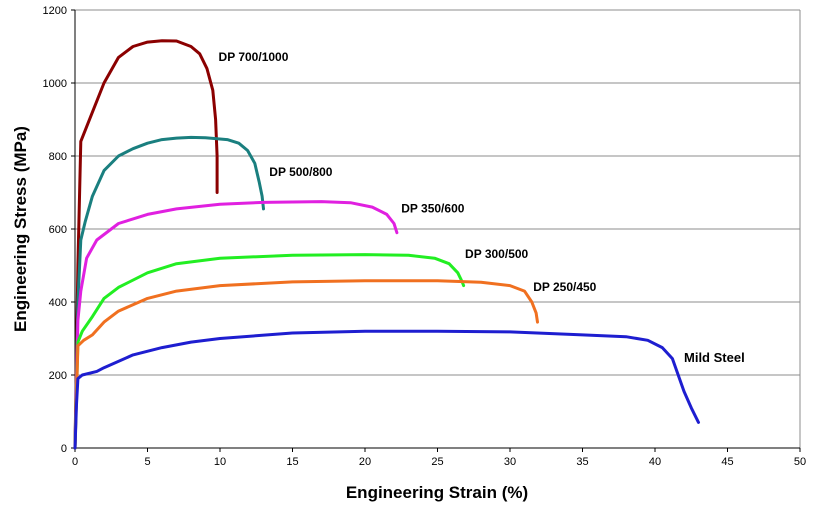 The image size is (815, 515). I want to click on y-tick-label: 600, so click(58, 230).